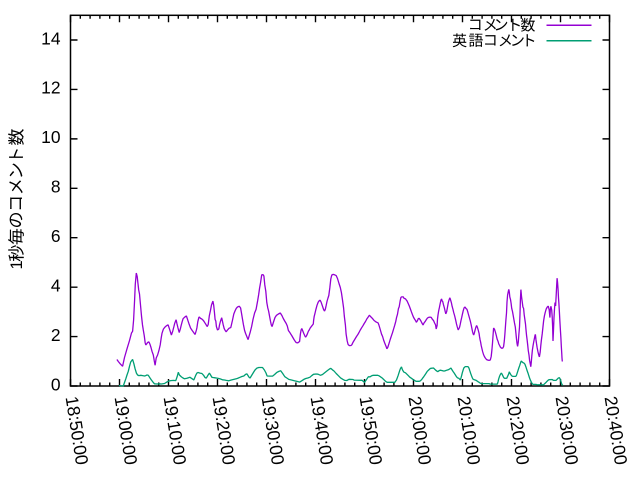  Describe the element at coordinates (56, 236) in the screenshot. I see `svg-text: 6` at that location.